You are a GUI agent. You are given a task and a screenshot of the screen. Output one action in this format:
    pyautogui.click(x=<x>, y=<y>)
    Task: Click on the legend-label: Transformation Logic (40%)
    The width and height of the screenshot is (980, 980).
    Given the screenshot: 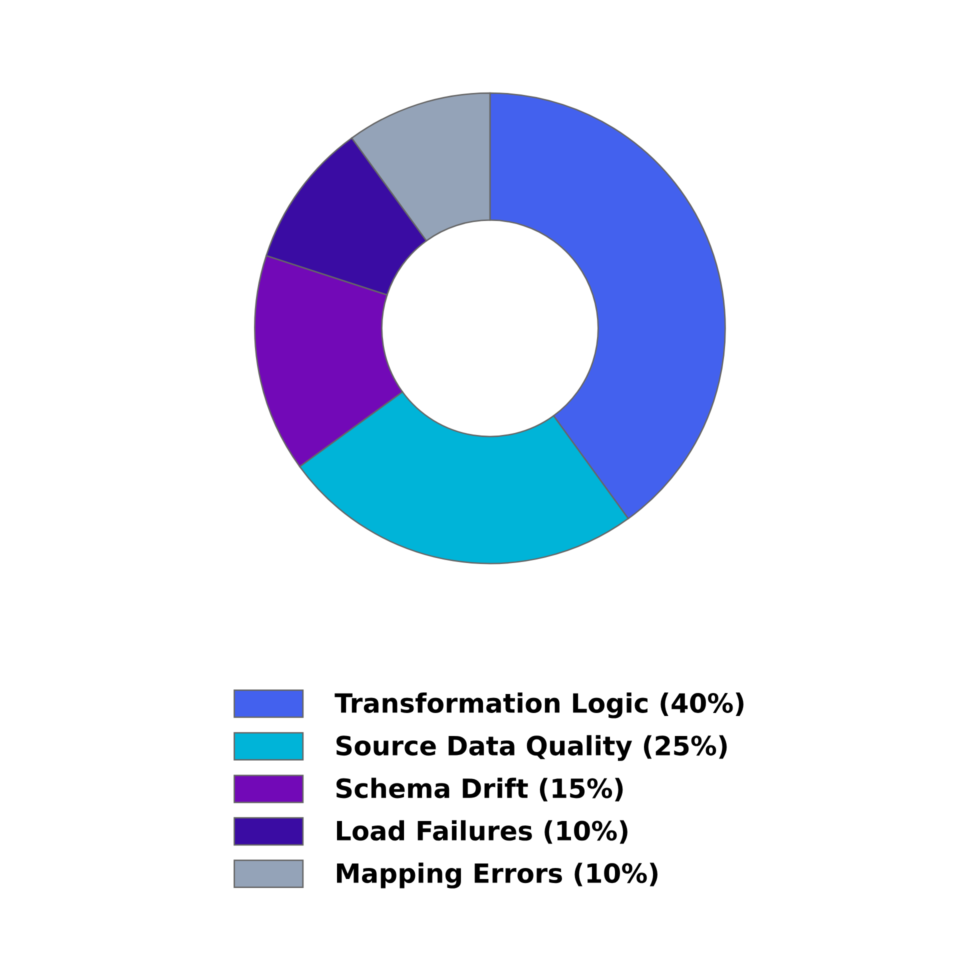 What is the action you would take?
    pyautogui.click(x=539, y=705)
    